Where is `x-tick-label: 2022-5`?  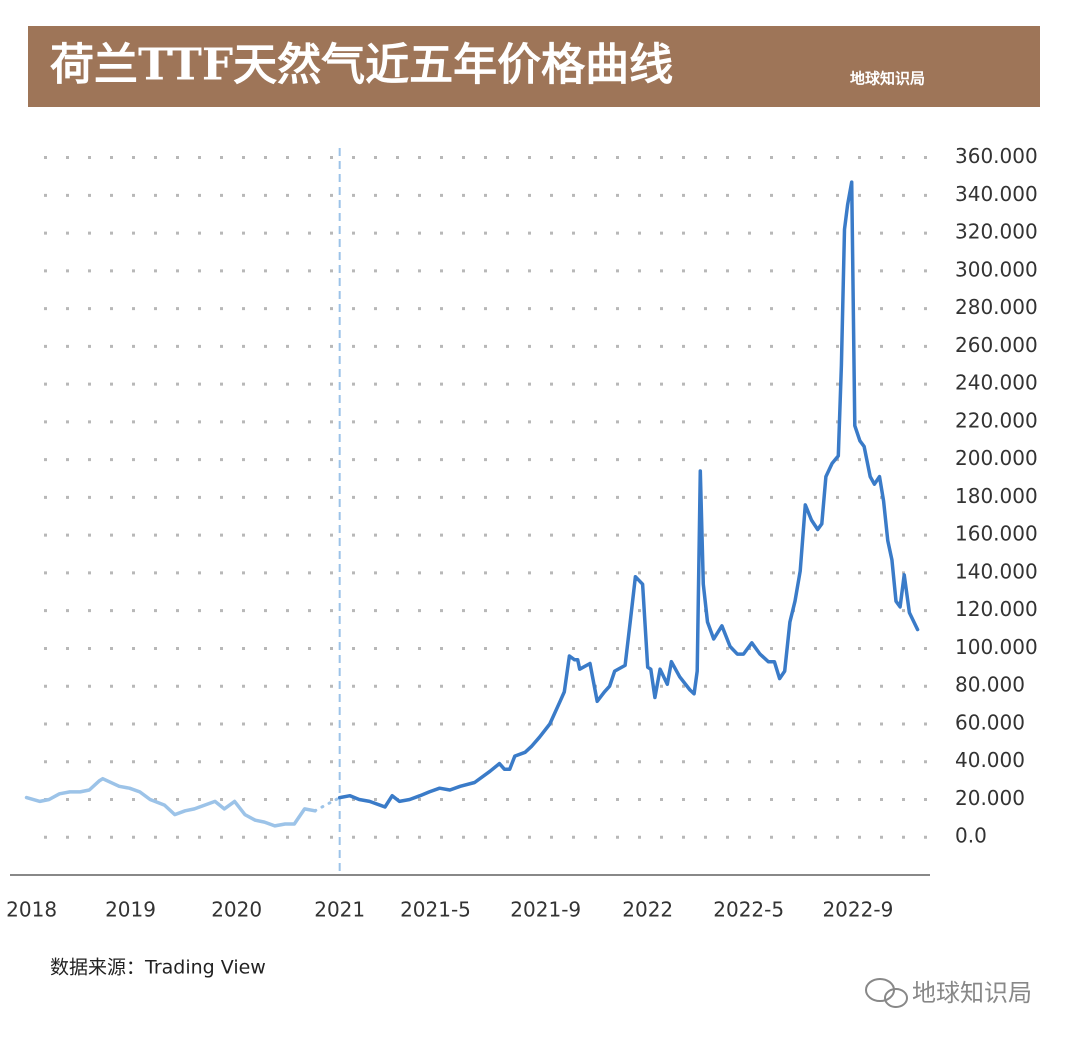
x-tick-label: 2022-5 is located at coordinates (748, 910).